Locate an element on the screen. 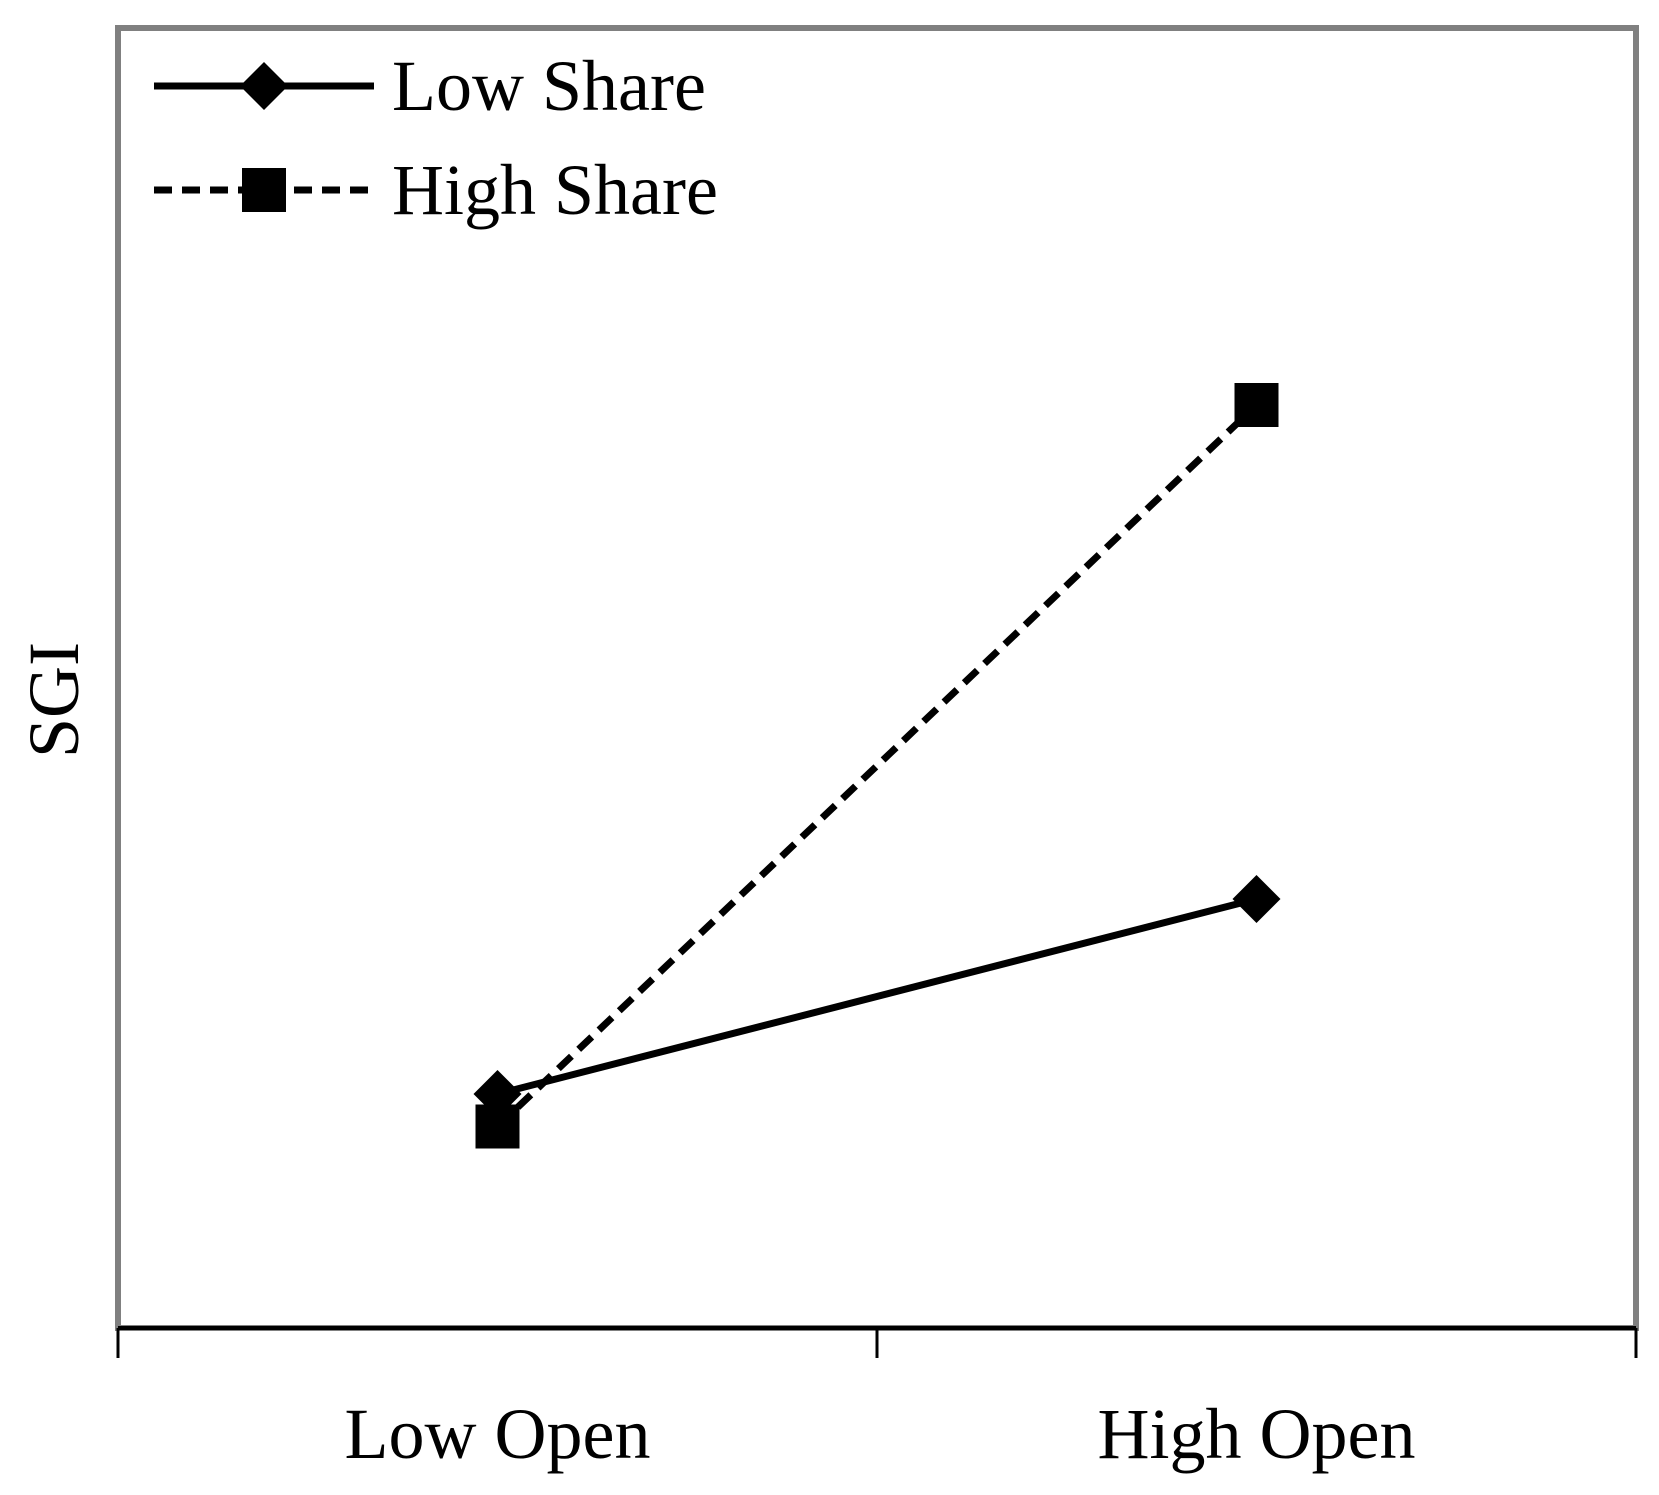  series-low-share is located at coordinates (877, 996).